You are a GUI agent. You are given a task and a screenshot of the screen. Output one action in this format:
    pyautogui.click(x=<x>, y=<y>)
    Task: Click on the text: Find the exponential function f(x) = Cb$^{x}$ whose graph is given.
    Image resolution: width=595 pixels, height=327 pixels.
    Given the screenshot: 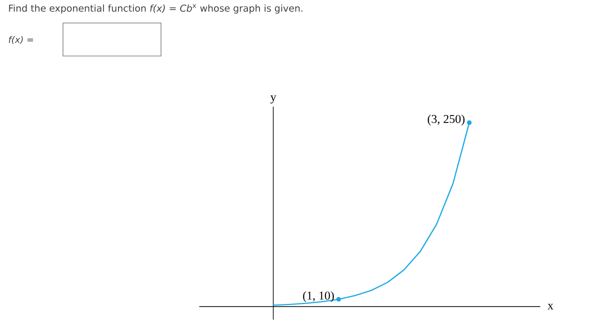 What is the action you would take?
    pyautogui.click(x=155, y=9)
    